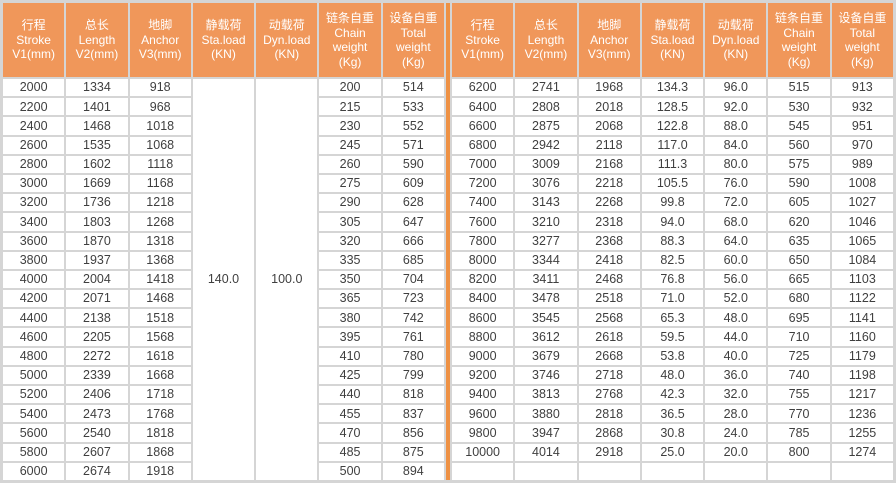 The height and width of the screenshot is (483, 896). What do you see at coordinates (799, 145) in the screenshot?
I see `table-cell: 560` at bounding box center [799, 145].